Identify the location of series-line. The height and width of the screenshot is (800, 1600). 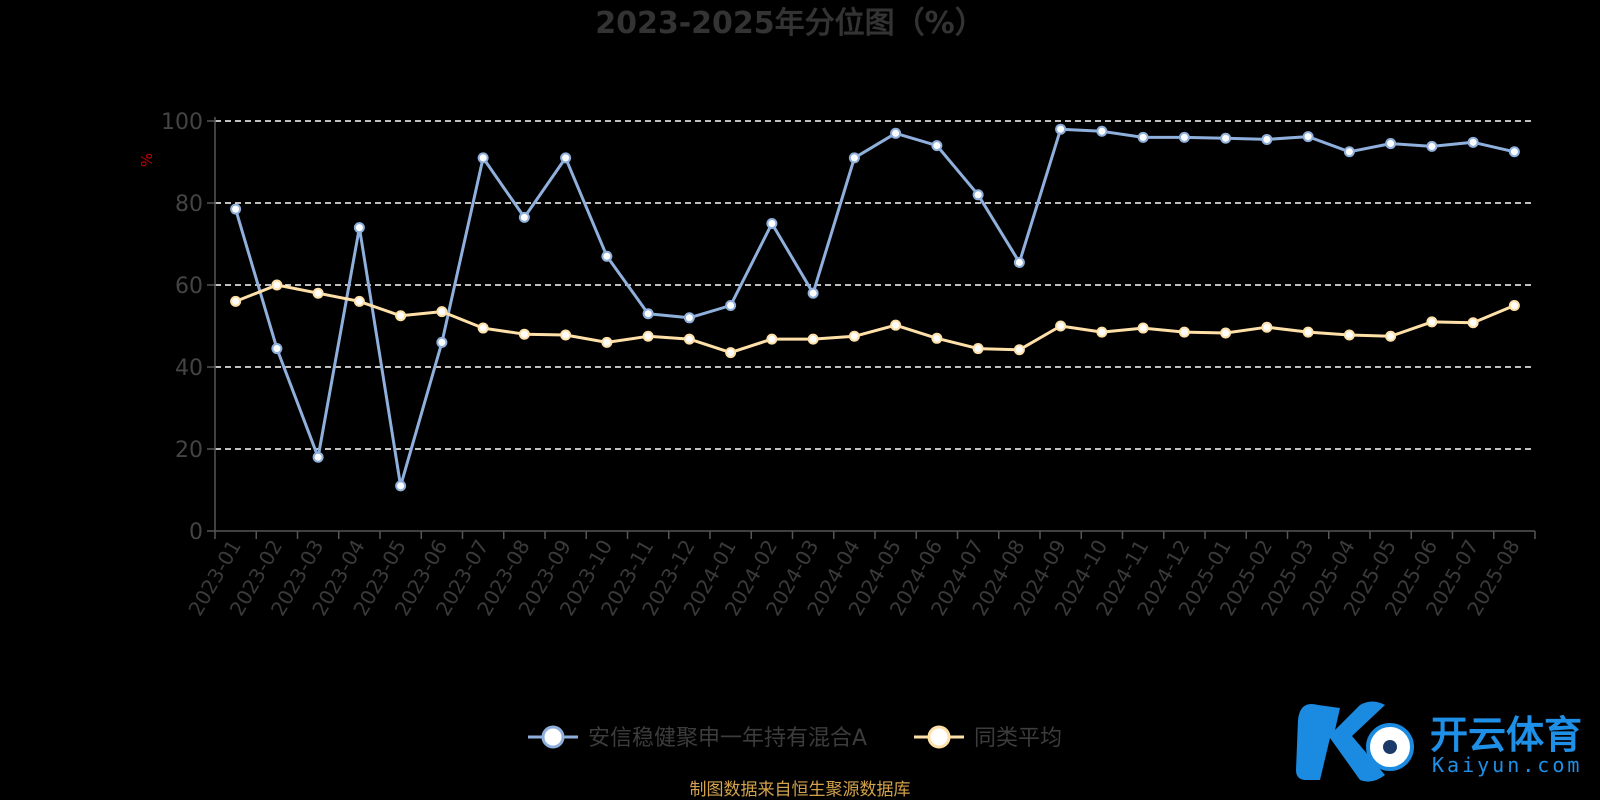
(875, 319).